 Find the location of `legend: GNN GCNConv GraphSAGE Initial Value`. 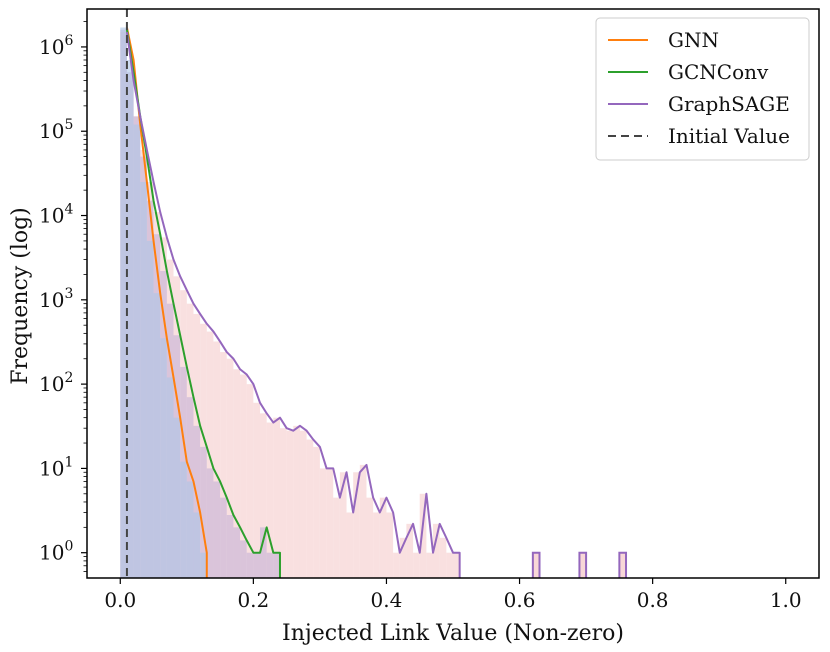

legend: GNN GCNConv GraphSAGE Initial Value is located at coordinates (702, 89).